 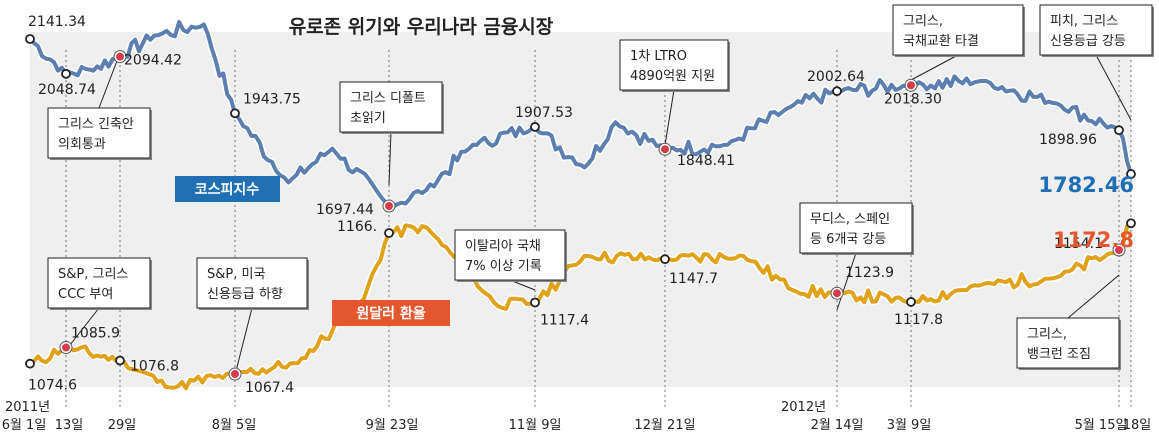 What do you see at coordinates (664, 425) in the screenshot?
I see `date-tick-label: 12월 21일` at bounding box center [664, 425].